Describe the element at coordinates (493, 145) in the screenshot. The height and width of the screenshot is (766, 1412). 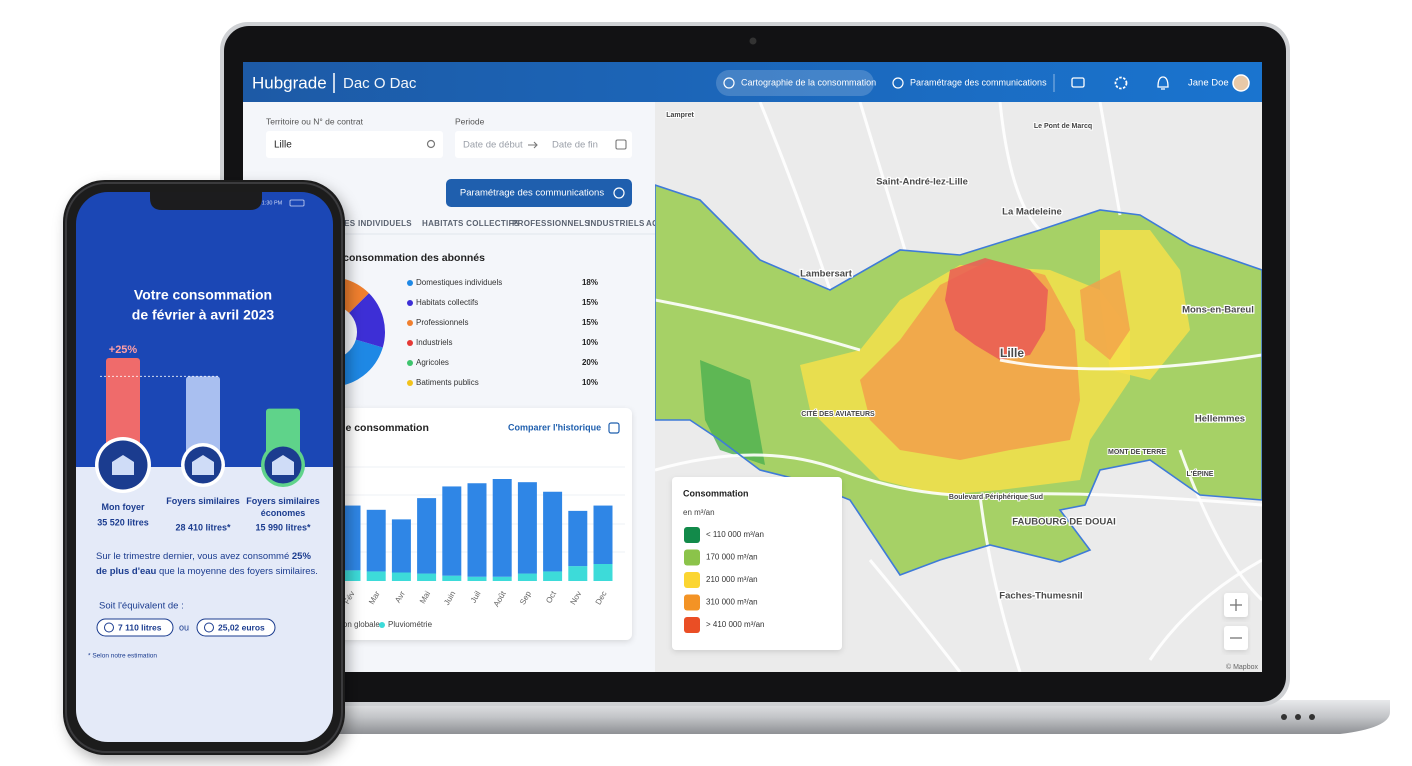
I see `date-start: Date de début` at that location.